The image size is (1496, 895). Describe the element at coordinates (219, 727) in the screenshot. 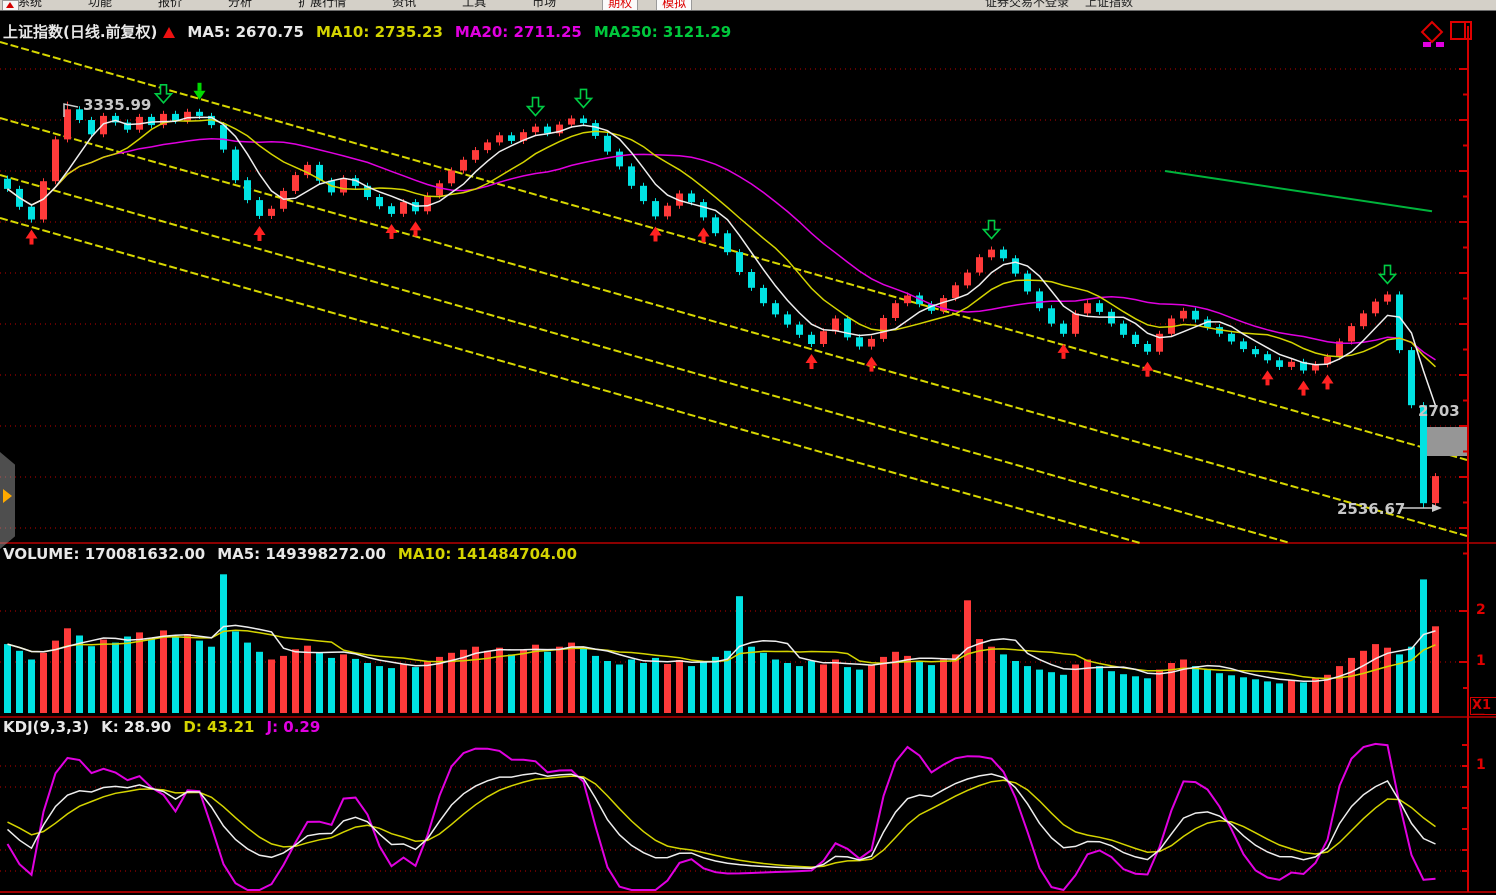

I see `kdj-label-3: D: 43.21` at that location.